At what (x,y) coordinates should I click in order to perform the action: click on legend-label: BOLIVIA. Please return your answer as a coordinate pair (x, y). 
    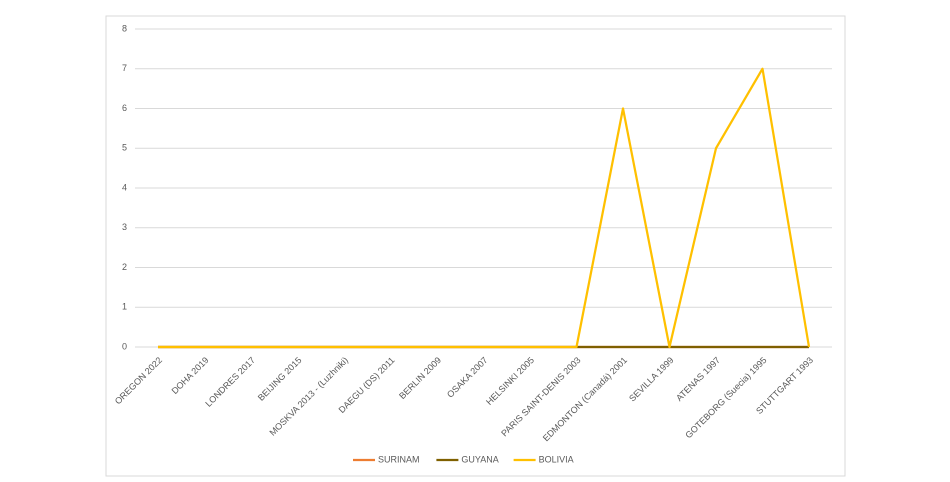
    Looking at the image, I should click on (556, 459).